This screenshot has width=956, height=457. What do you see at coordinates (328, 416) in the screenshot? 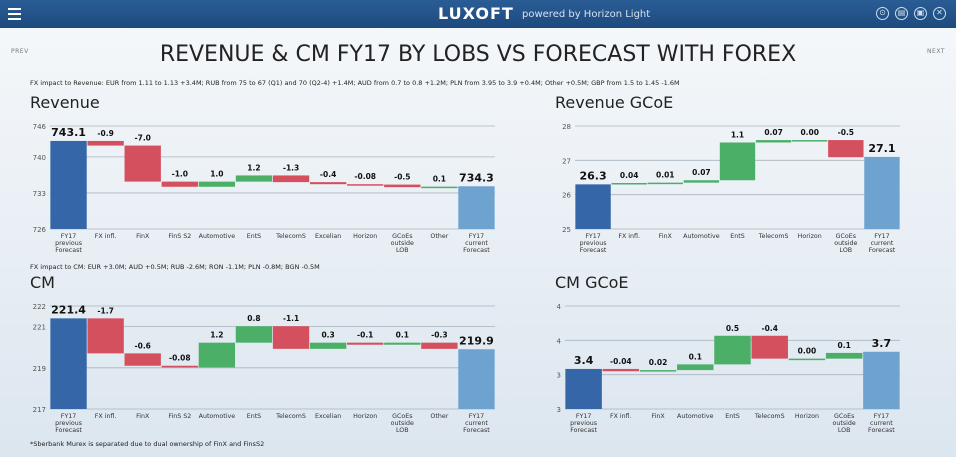
I see `category-label: Excelian` at bounding box center [328, 416].